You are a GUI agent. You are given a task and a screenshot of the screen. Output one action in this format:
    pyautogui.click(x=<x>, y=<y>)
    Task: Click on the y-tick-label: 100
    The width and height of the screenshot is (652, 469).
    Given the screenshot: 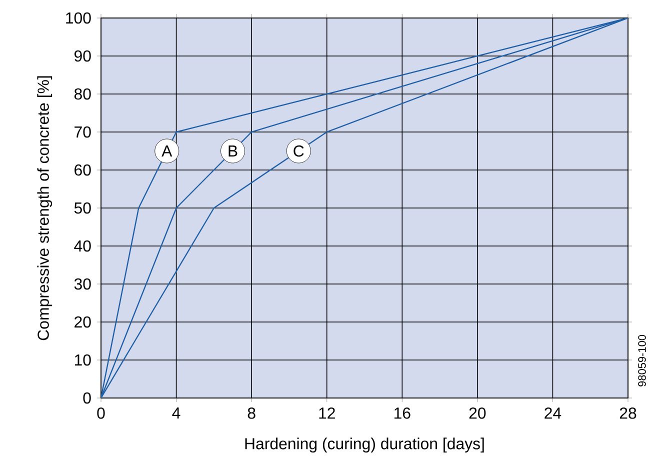 What is the action you would take?
    pyautogui.click(x=78, y=18)
    